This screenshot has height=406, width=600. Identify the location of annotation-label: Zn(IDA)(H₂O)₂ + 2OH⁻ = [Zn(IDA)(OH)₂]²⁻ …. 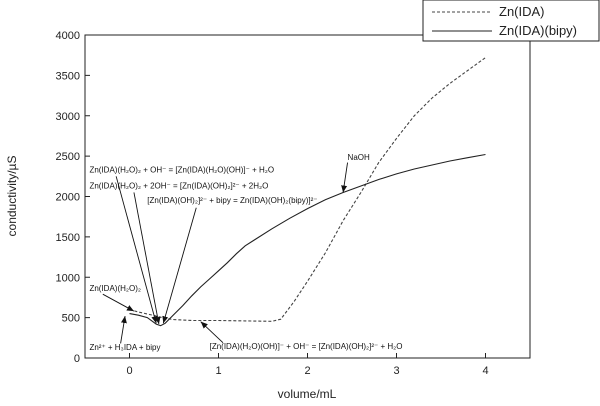
(178, 185).